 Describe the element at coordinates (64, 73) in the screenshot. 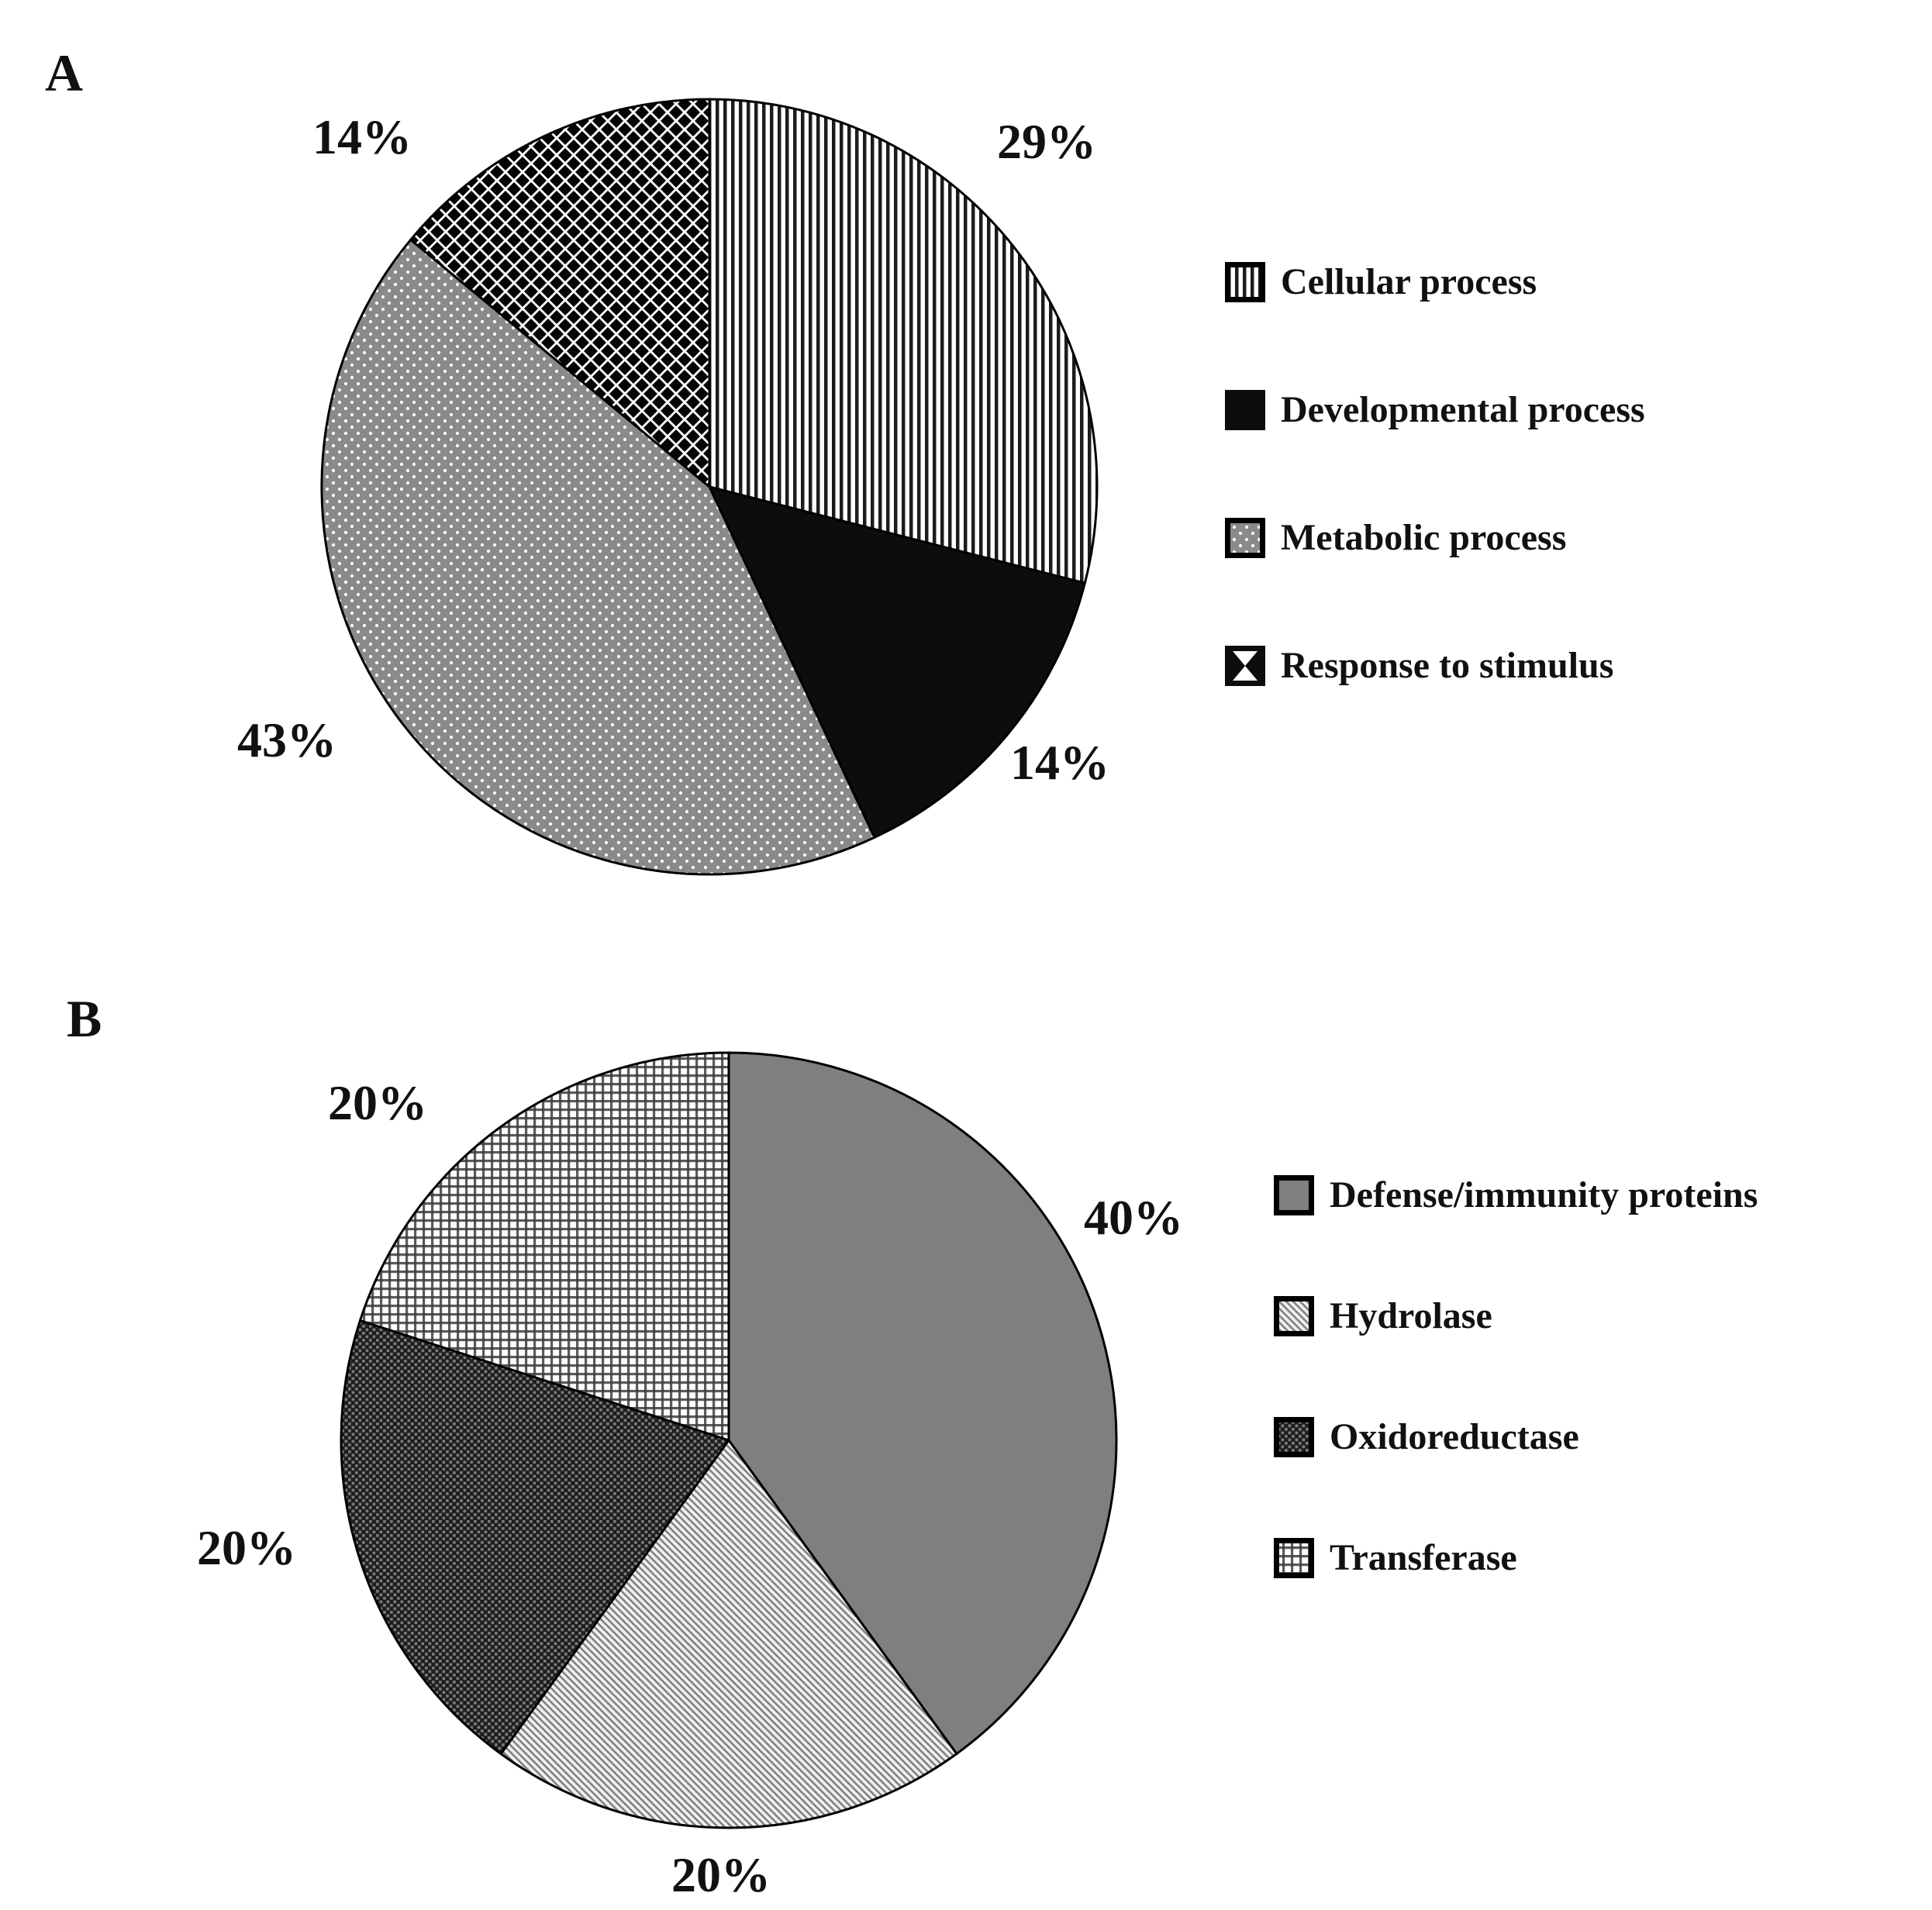

I see `panel-label-a: A` at that location.